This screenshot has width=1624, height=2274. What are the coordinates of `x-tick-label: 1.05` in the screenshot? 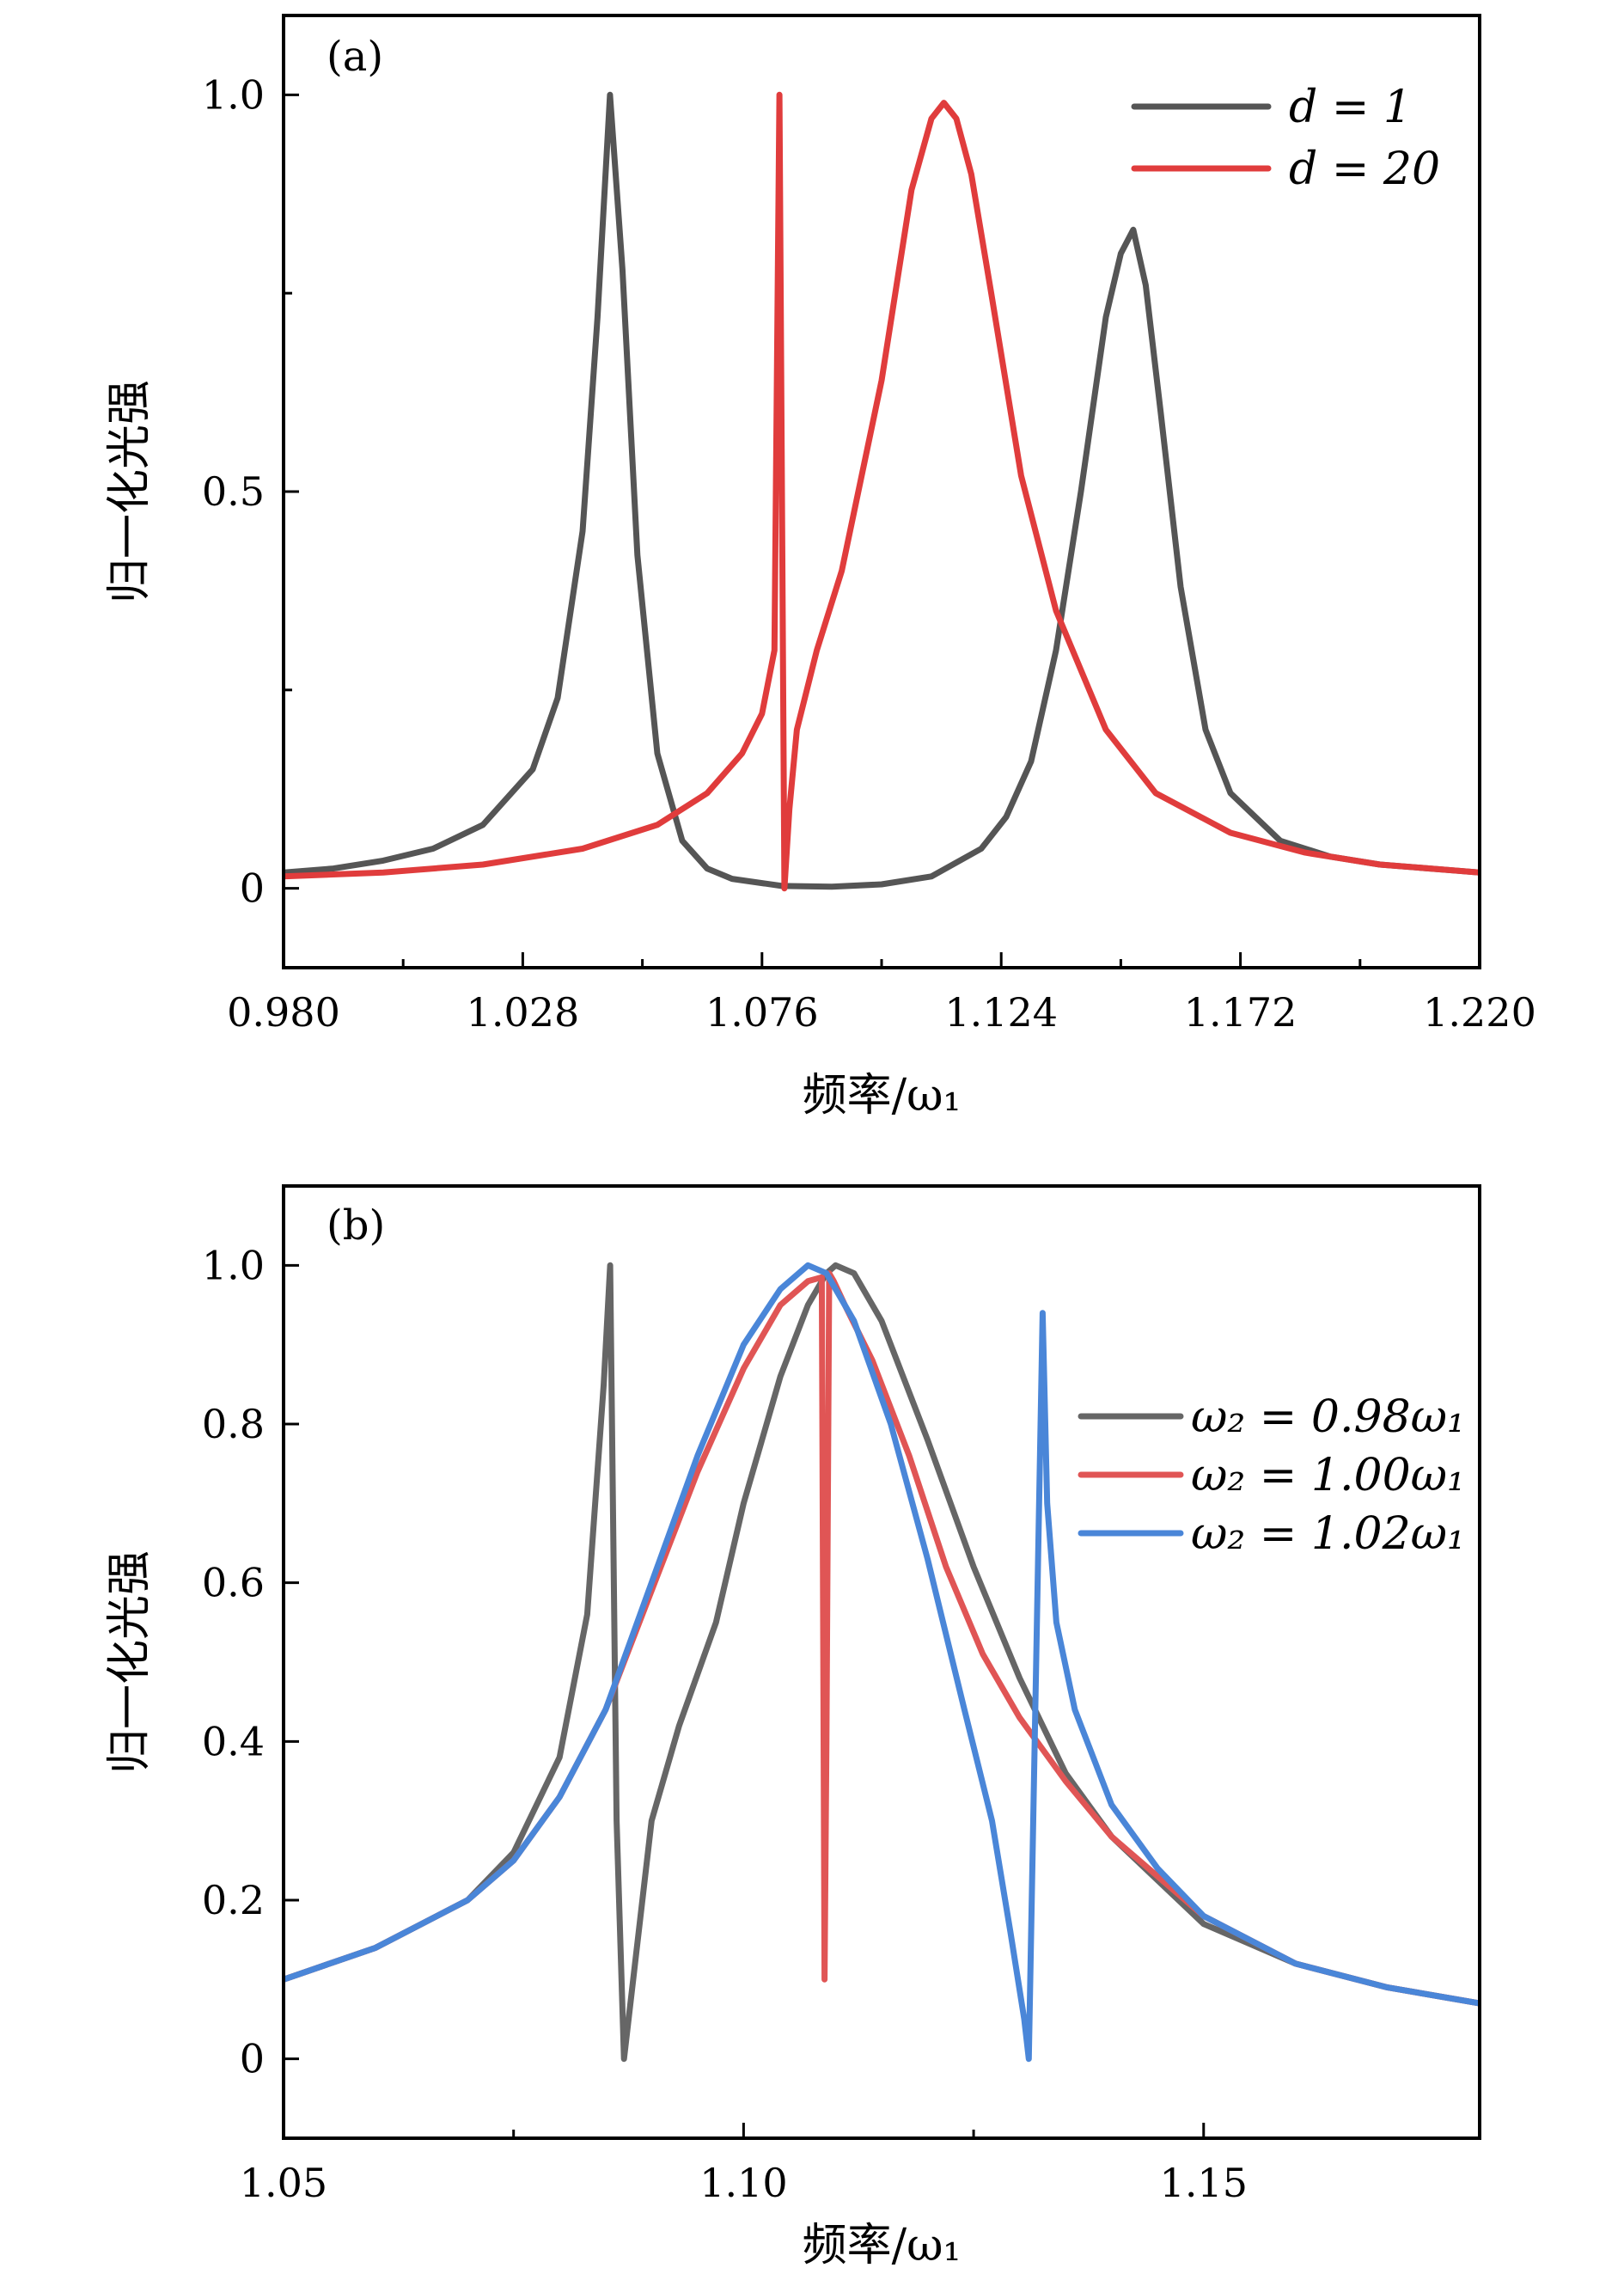 It's located at (283, 2183).